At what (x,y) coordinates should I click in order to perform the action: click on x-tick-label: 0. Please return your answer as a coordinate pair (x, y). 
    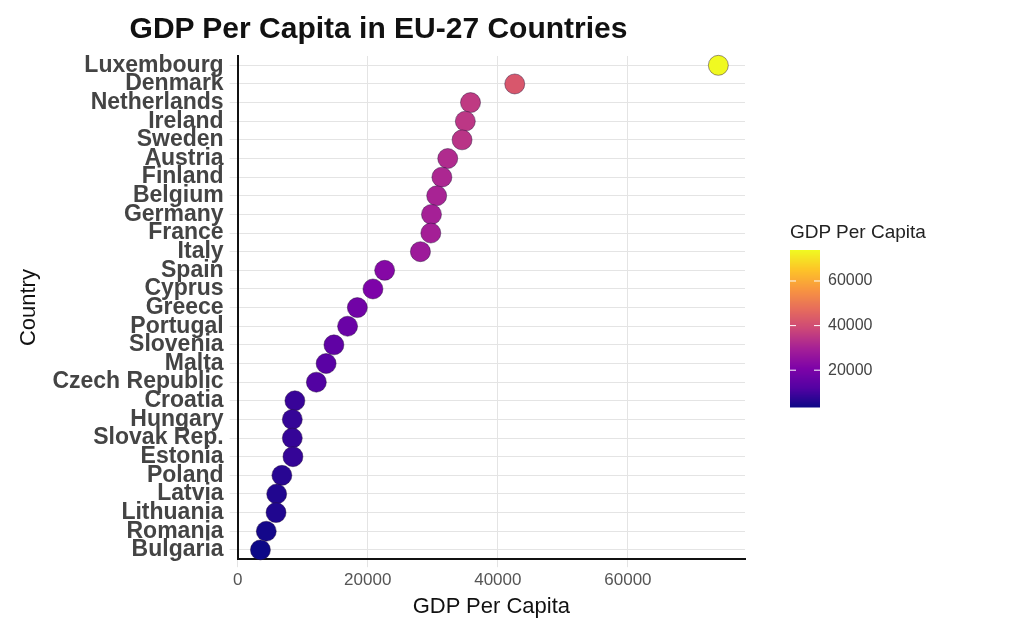
    Looking at the image, I should click on (237, 580).